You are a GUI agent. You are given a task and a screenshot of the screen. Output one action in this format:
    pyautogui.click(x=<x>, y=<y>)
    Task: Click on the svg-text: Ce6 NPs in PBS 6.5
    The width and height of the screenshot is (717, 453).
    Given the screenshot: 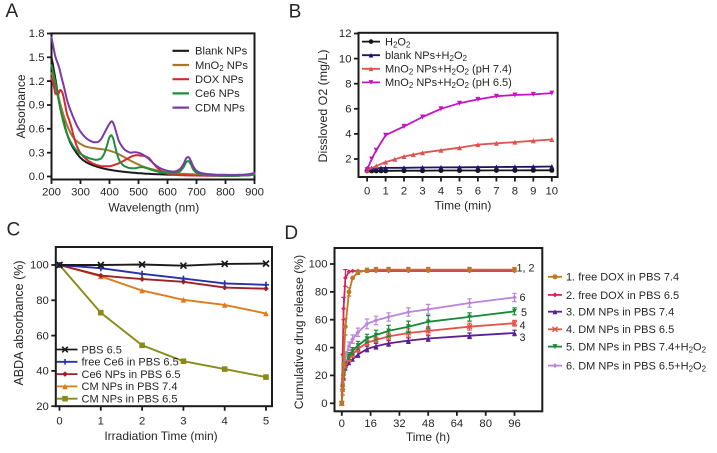 What is the action you would take?
    pyautogui.click(x=131, y=375)
    